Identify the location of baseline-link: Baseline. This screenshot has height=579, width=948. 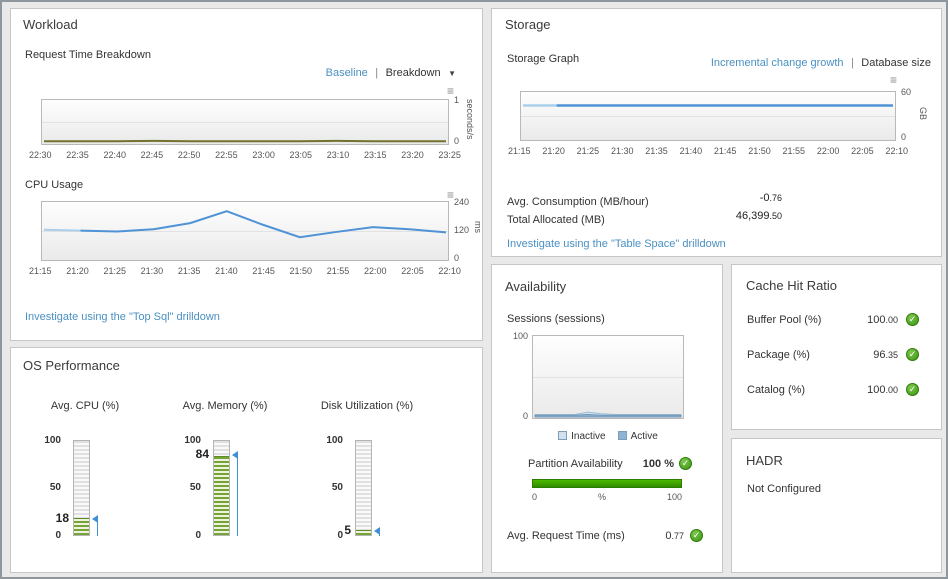
(346, 73).